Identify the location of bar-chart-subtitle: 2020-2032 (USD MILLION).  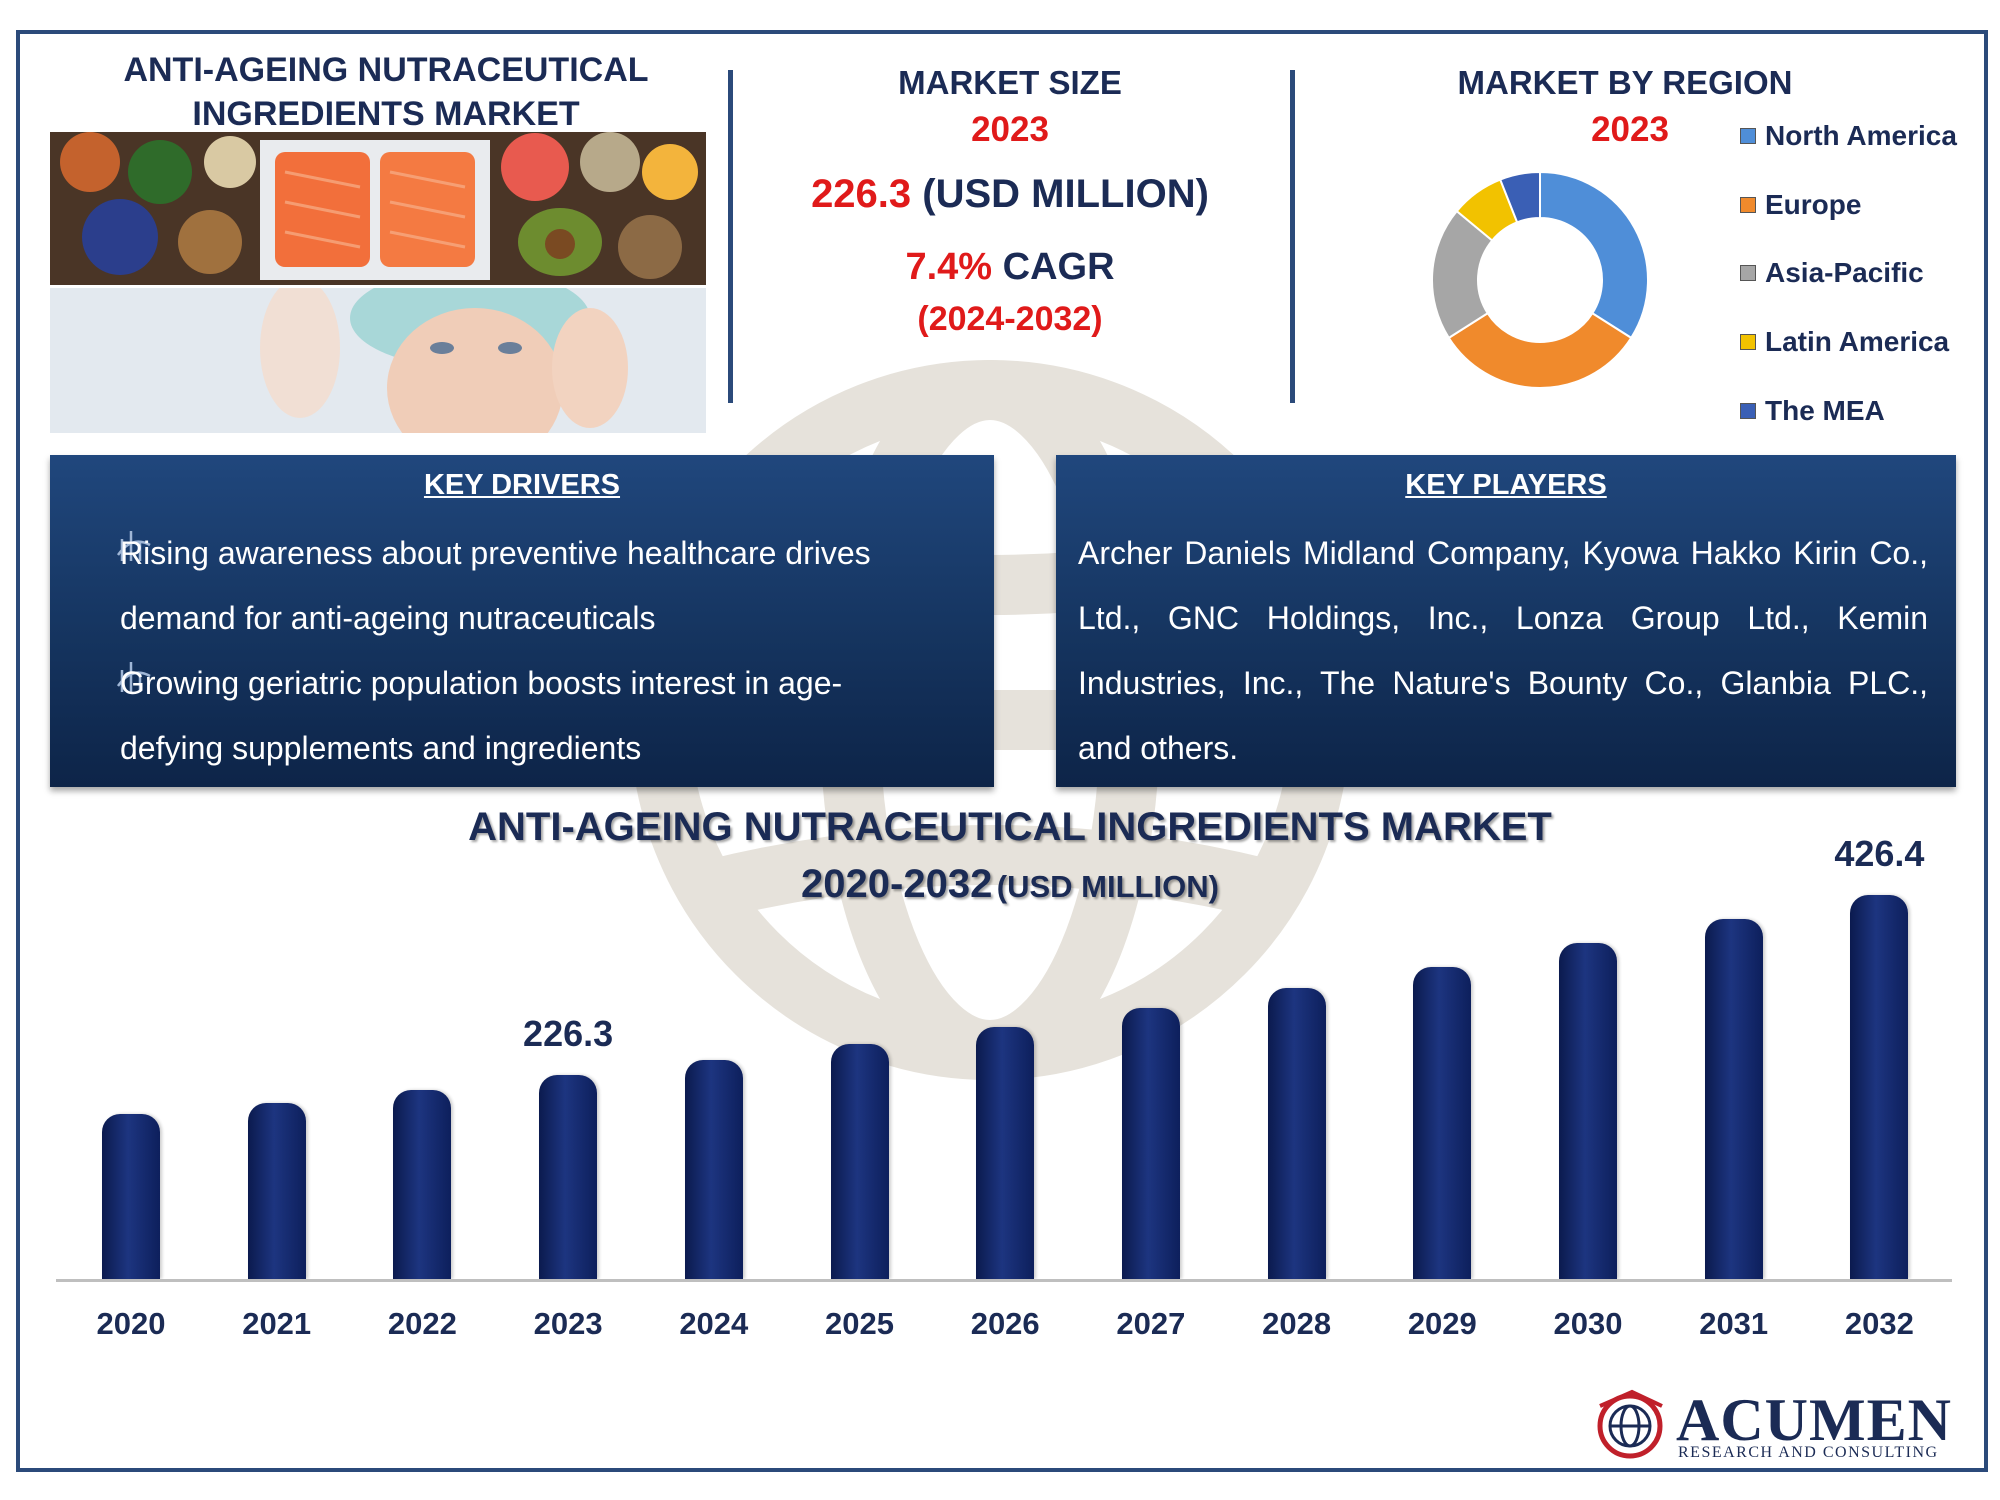
(1010, 884).